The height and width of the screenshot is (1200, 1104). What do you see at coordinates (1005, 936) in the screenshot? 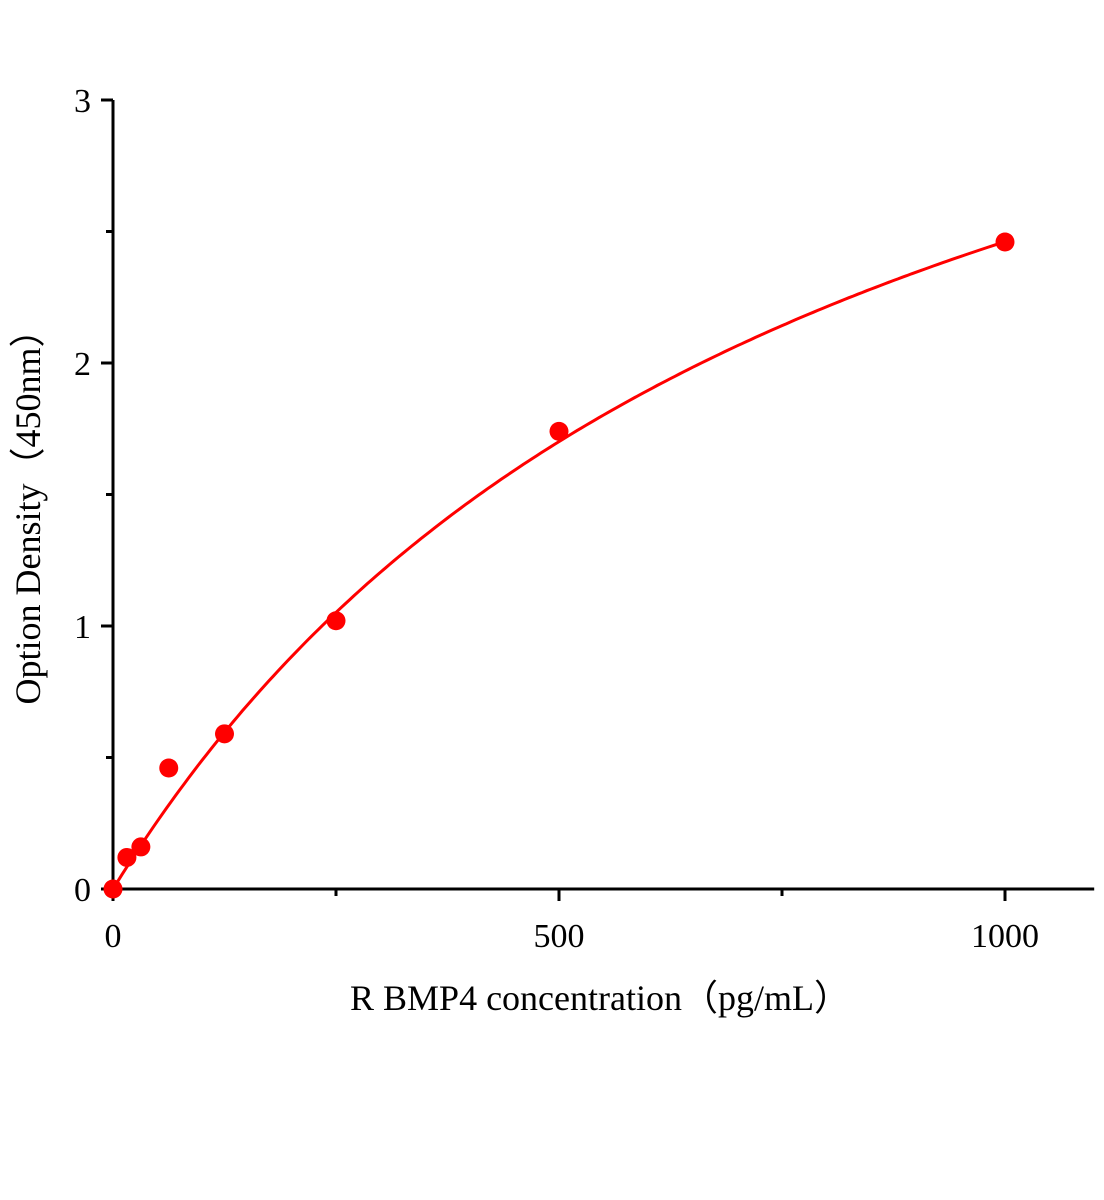
I see `x-tick-label: 1000` at bounding box center [1005, 936].